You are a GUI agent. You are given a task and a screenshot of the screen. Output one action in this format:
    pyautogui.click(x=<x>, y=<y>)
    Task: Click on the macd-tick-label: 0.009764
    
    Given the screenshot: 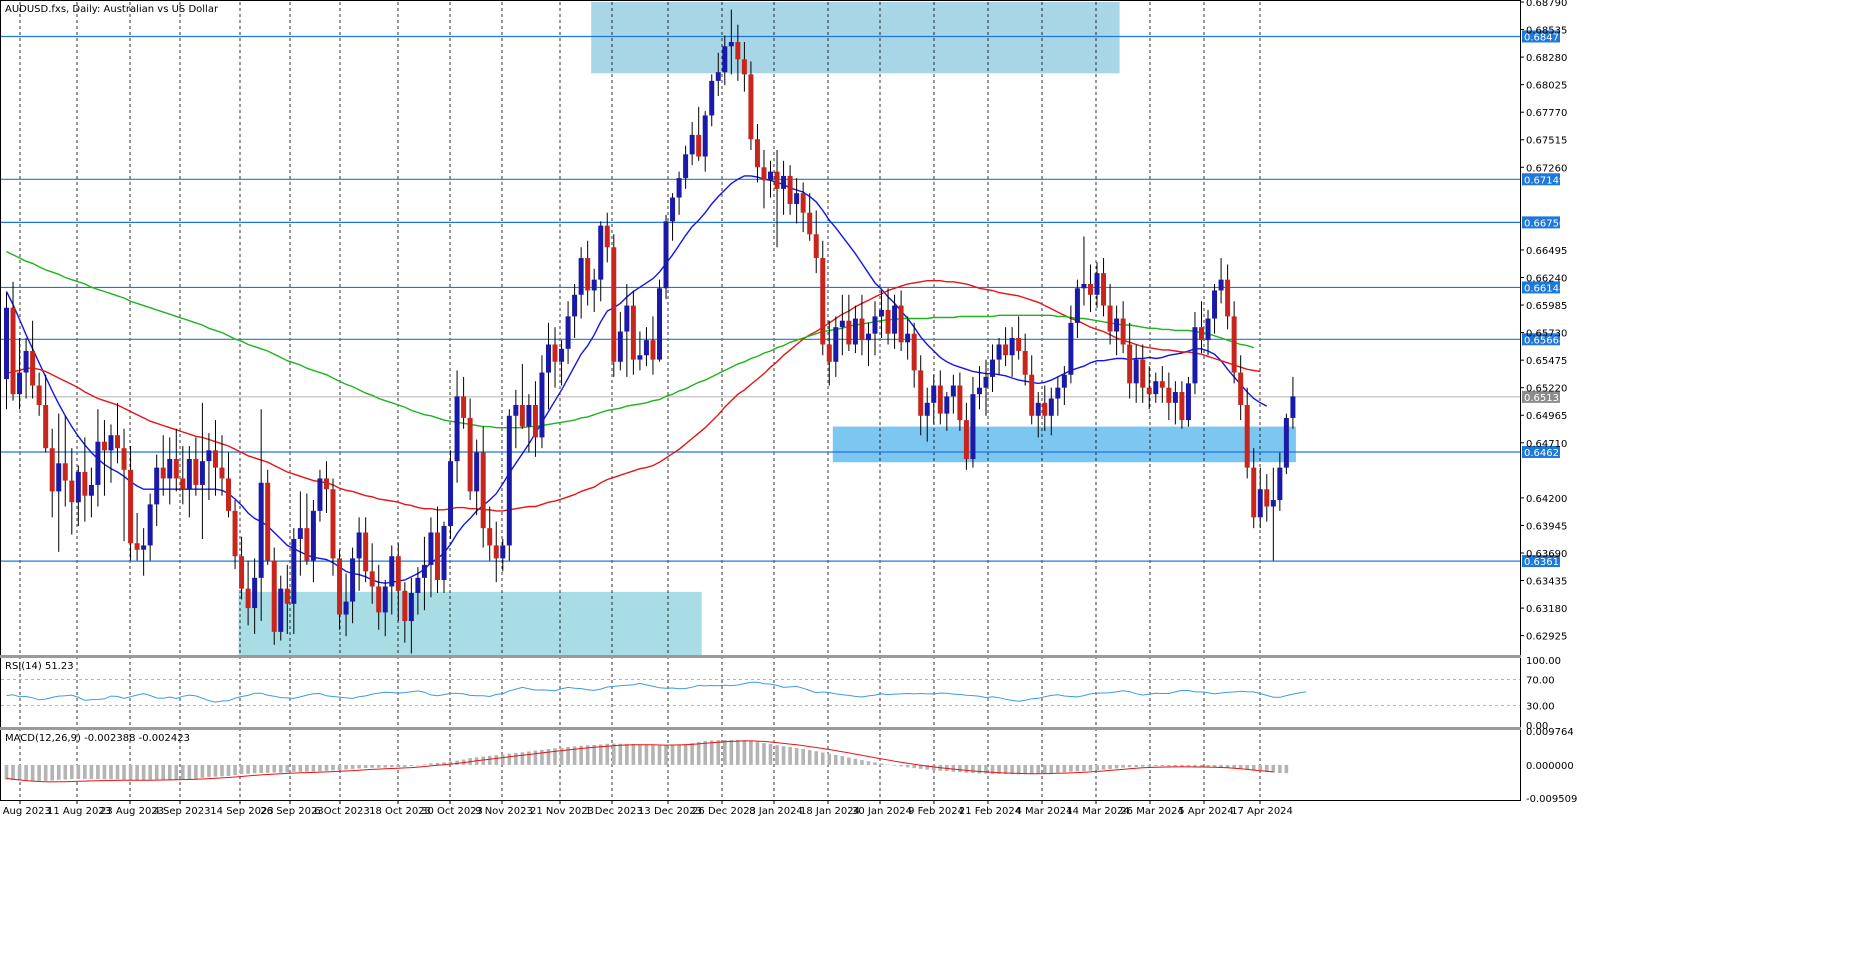 What is the action you would take?
    pyautogui.click(x=1550, y=732)
    